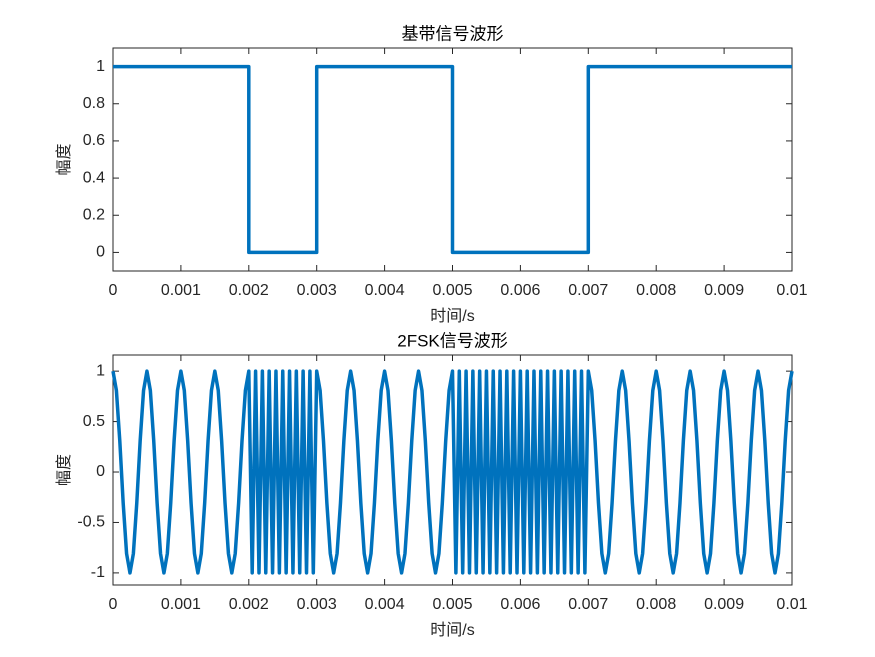 This screenshot has width=875, height=657. What do you see at coordinates (94, 103) in the screenshot?
I see `y-tick-label: 0.8` at bounding box center [94, 103].